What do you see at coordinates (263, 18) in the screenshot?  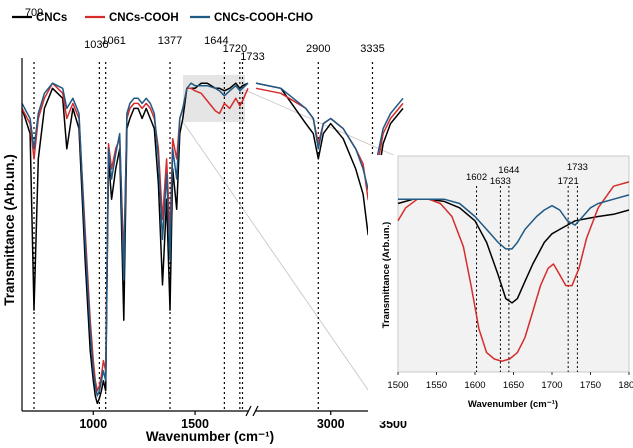 I see `legend-label-cncs-cooh-cho: CNCs-COOH-CHO` at bounding box center [263, 18].